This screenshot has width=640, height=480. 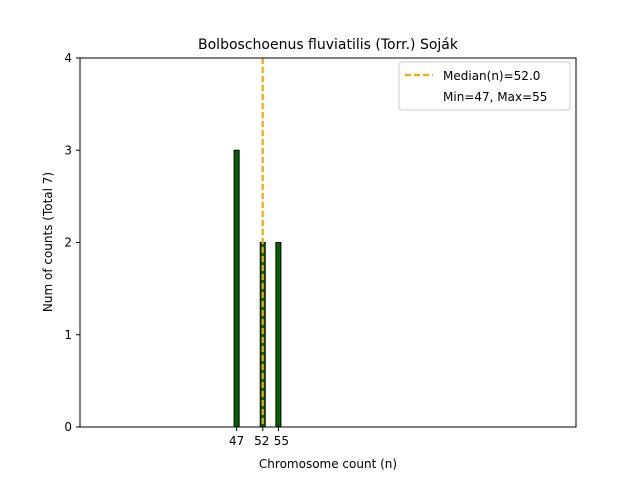 What do you see at coordinates (281, 441) in the screenshot?
I see `x-tick-label-55: 55` at bounding box center [281, 441].